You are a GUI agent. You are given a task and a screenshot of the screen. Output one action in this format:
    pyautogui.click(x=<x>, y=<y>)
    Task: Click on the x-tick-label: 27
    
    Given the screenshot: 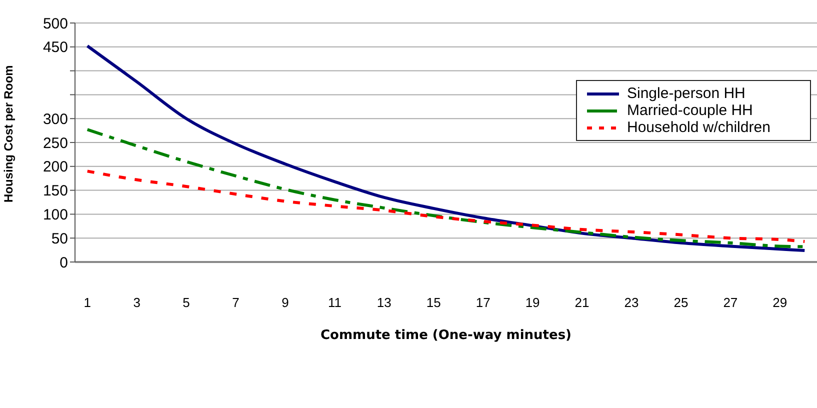 What is the action you would take?
    pyautogui.click(x=730, y=302)
    